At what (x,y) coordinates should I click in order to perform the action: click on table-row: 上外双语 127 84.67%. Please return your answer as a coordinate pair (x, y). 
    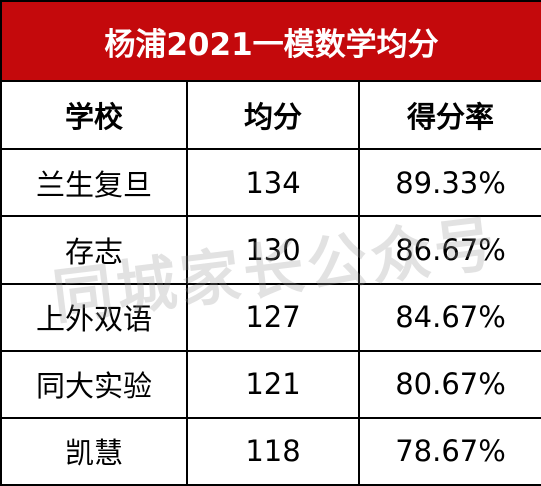
    Looking at the image, I should click on (270, 317).